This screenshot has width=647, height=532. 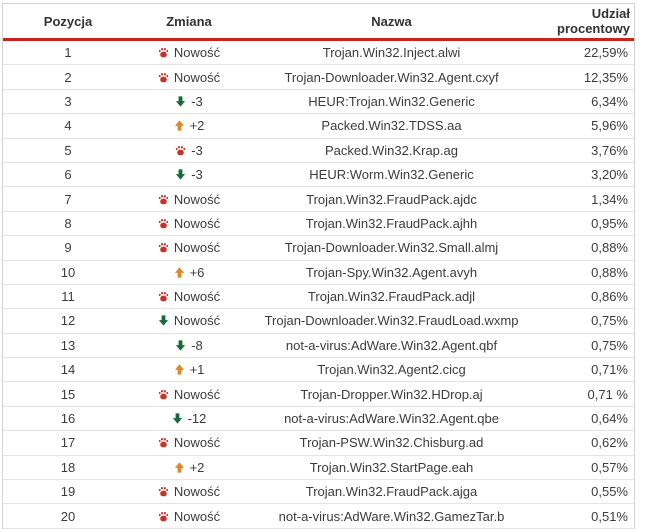 What do you see at coordinates (189, 467) in the screenshot?
I see `change-cell: +2` at bounding box center [189, 467].